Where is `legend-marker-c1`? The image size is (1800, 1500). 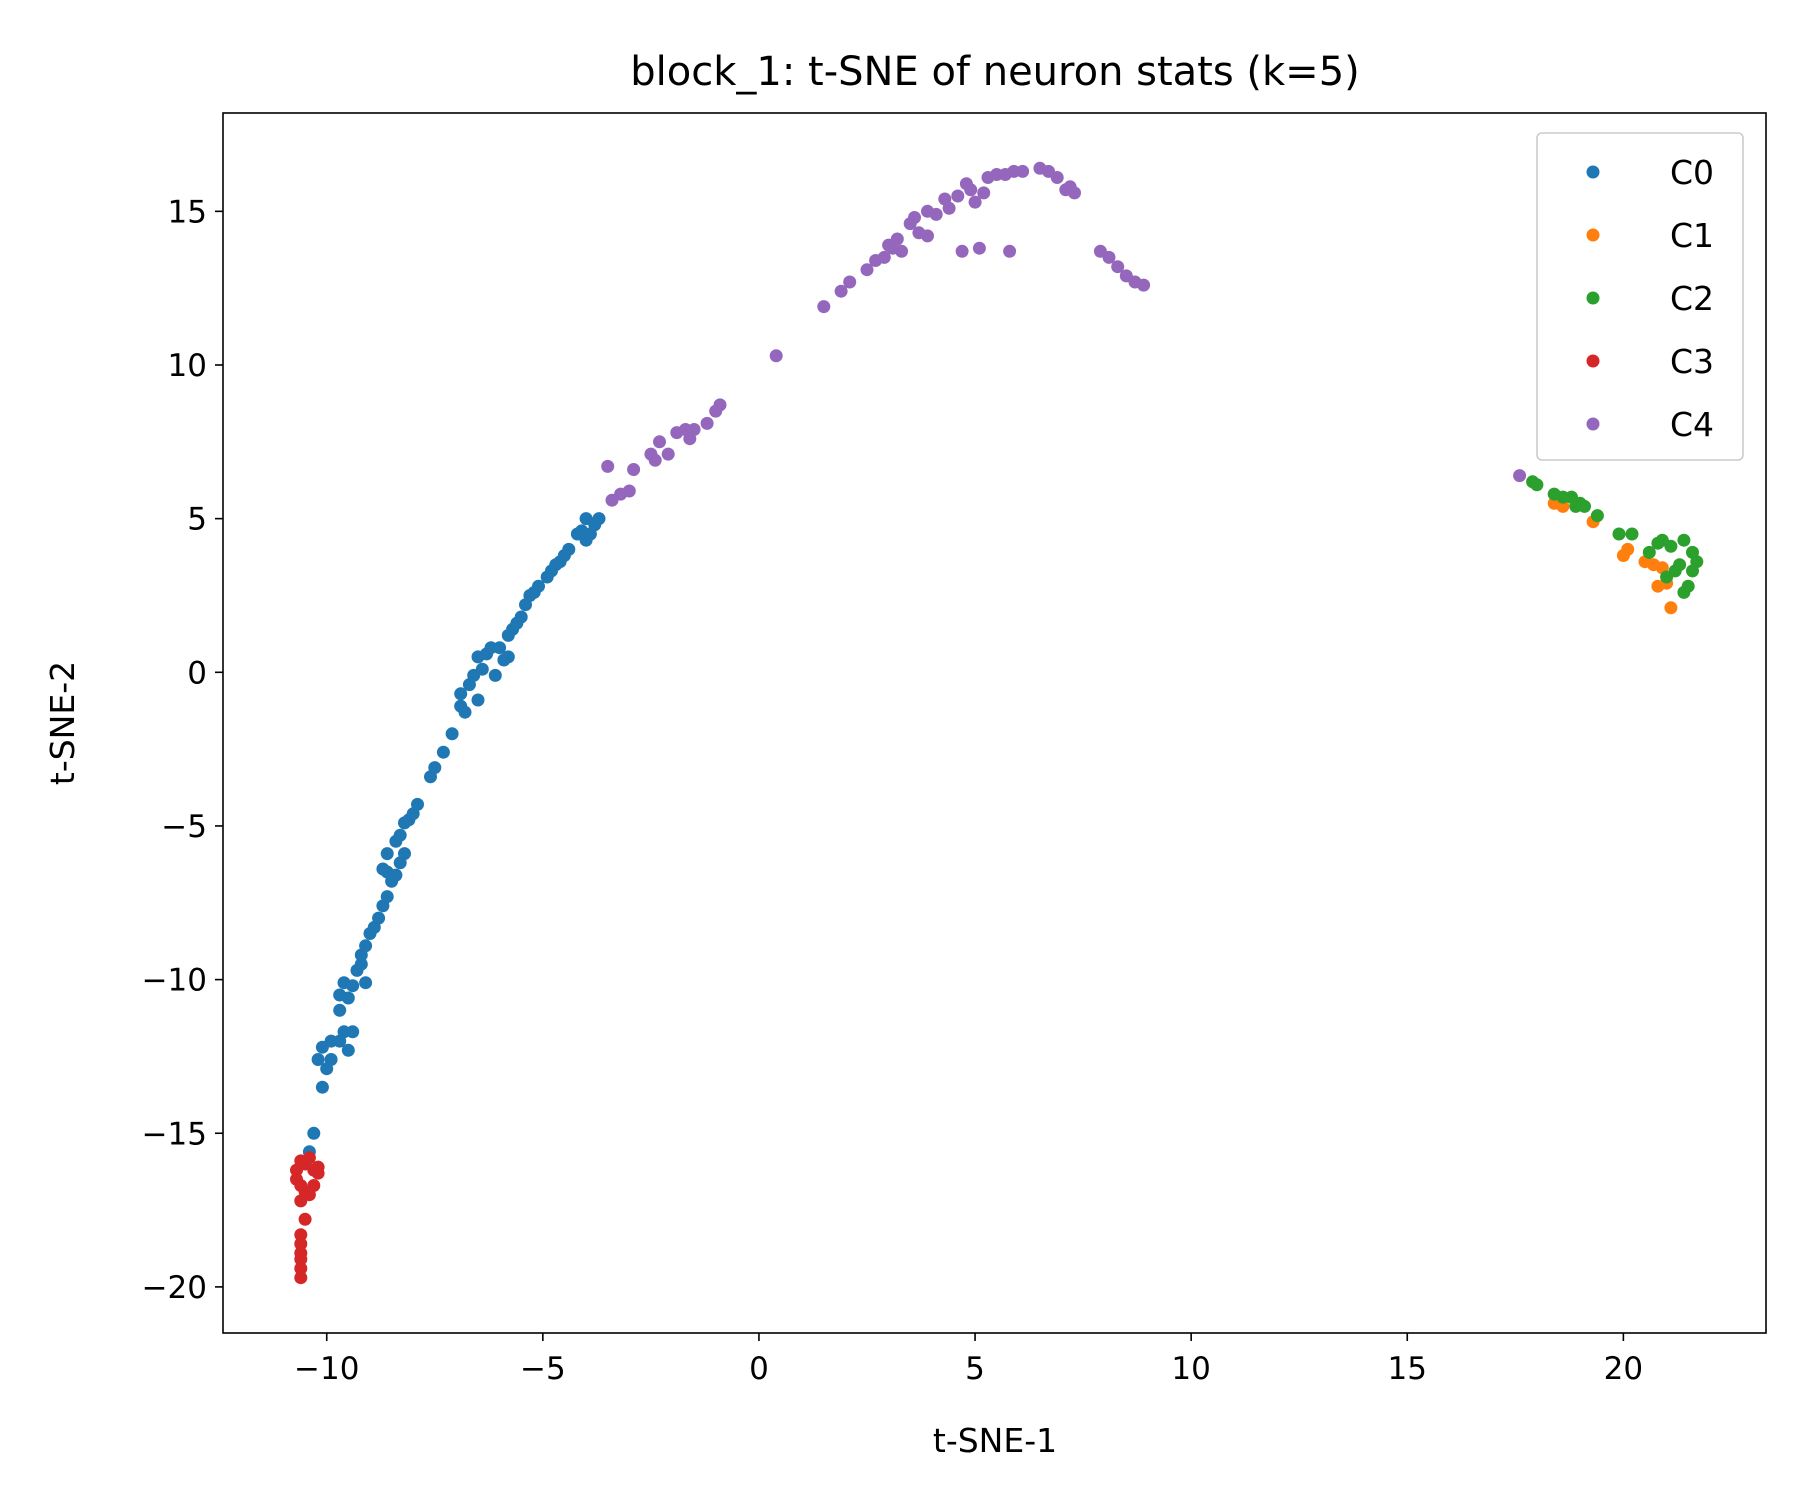
legend-marker-c1 is located at coordinates (1593, 235).